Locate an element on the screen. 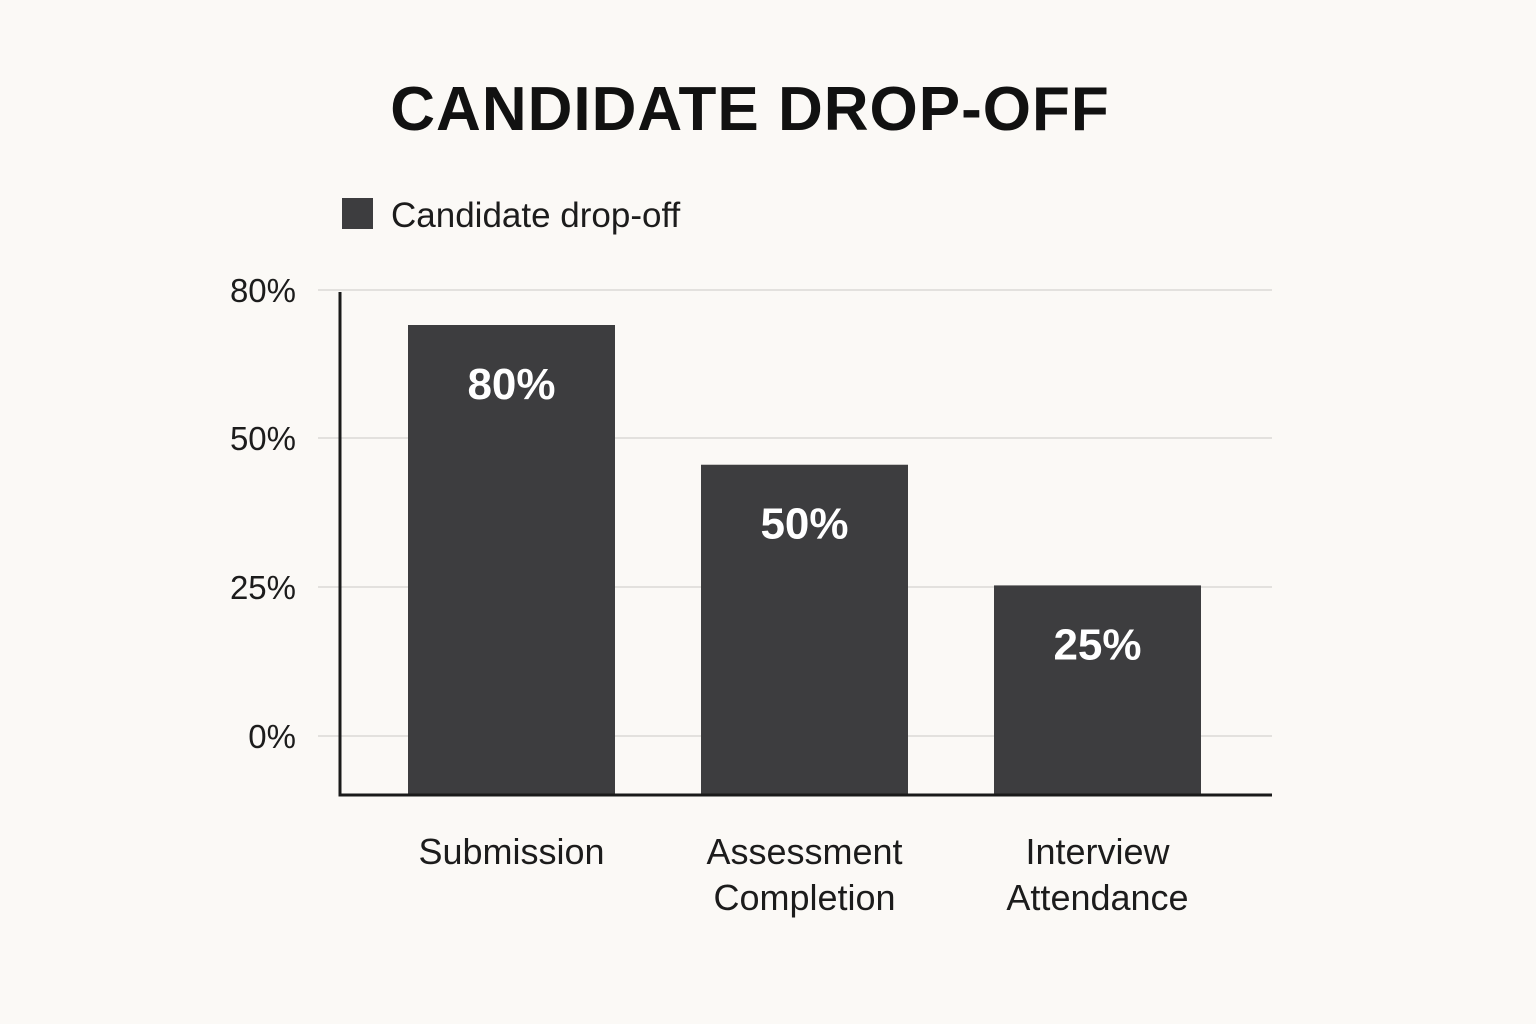 The image size is (1536, 1024). y-tick-label: 0% is located at coordinates (272, 736).